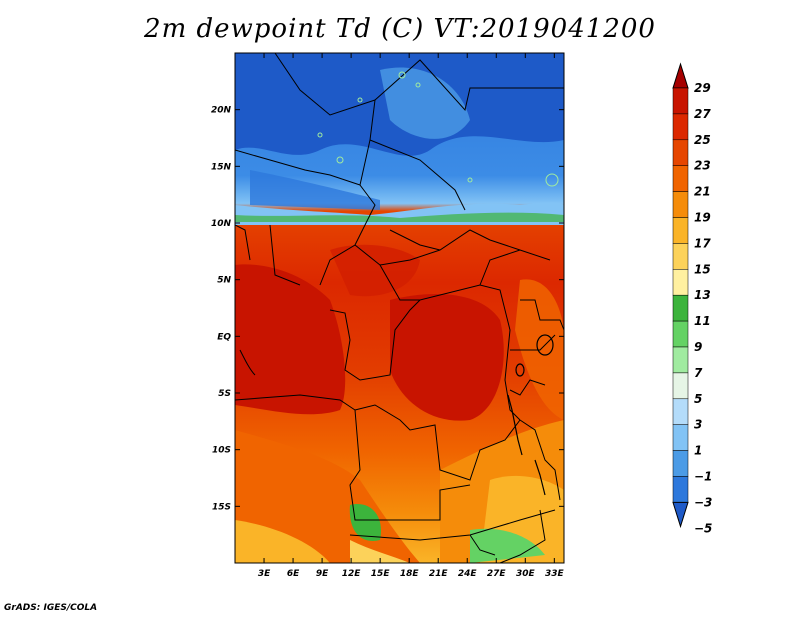 The height and width of the screenshot is (618, 800). Describe the element at coordinates (698, 347) in the screenshot. I see `colorbar-label: 9` at that location.